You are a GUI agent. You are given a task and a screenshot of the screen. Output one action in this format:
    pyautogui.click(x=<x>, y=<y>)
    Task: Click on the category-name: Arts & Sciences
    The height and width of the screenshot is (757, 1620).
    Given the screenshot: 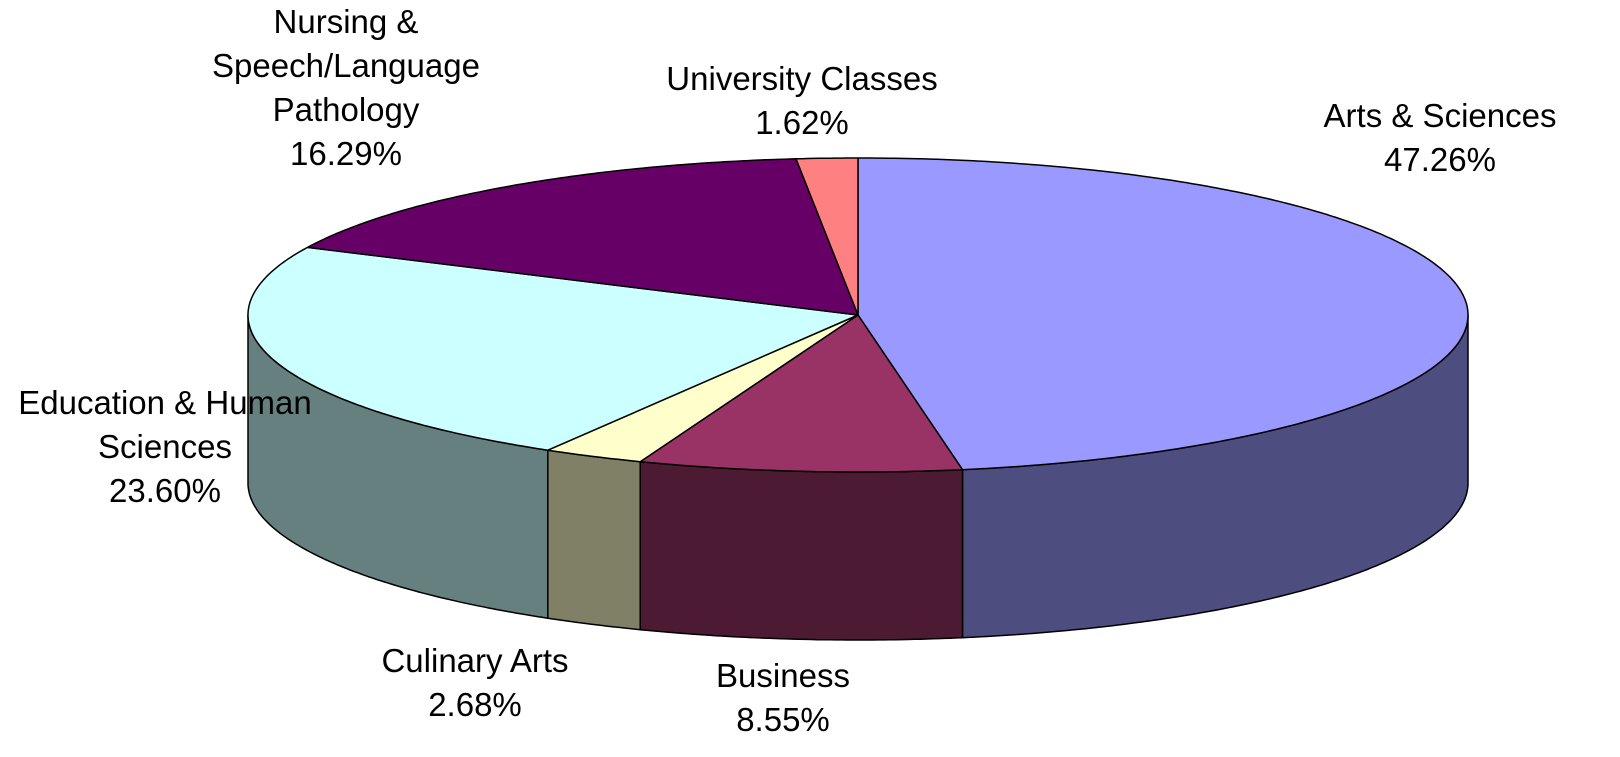 What is the action you would take?
    pyautogui.click(x=1440, y=115)
    